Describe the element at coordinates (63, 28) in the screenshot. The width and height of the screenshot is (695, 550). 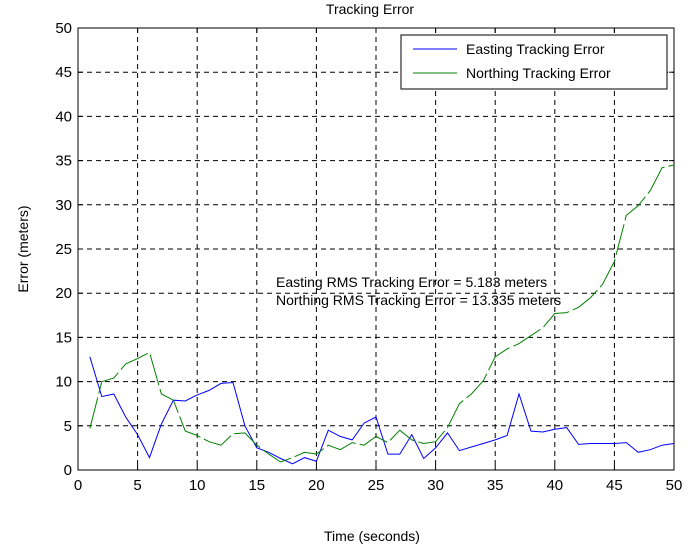
I see `y-tick-label: 50` at that location.